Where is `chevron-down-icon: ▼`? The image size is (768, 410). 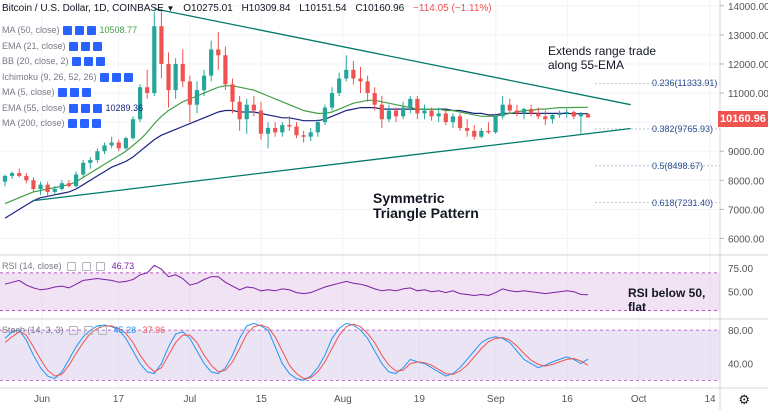
chevron-down-icon: ▼ is located at coordinates (170, 8).